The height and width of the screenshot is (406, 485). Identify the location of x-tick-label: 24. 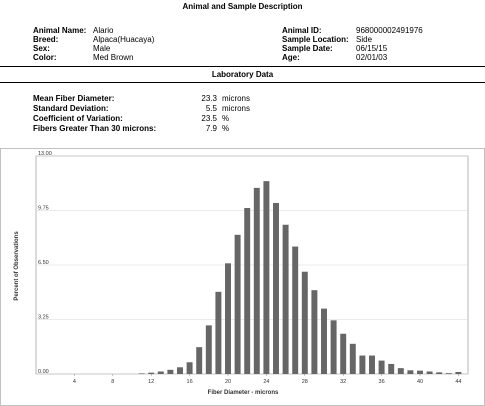
(266, 382).